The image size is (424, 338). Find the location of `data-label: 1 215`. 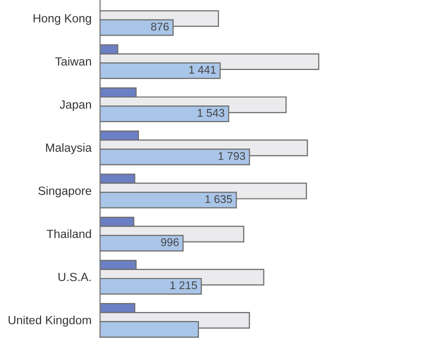

data-label: 1 215 is located at coordinates (183, 285).